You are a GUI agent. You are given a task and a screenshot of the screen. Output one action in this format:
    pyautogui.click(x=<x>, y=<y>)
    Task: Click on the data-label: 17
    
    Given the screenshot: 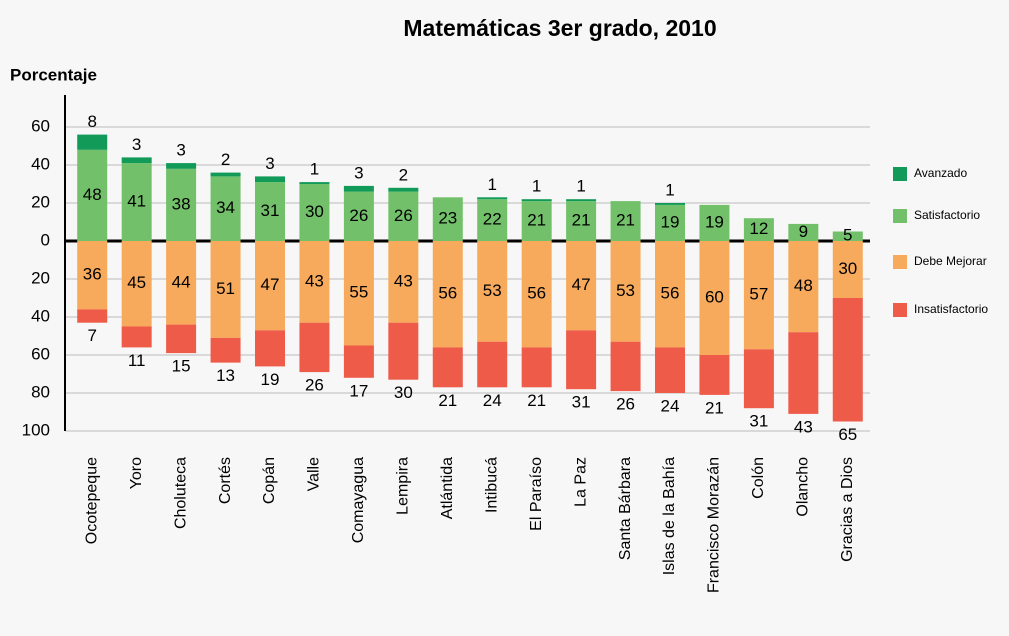 What is the action you would take?
    pyautogui.click(x=358, y=390)
    